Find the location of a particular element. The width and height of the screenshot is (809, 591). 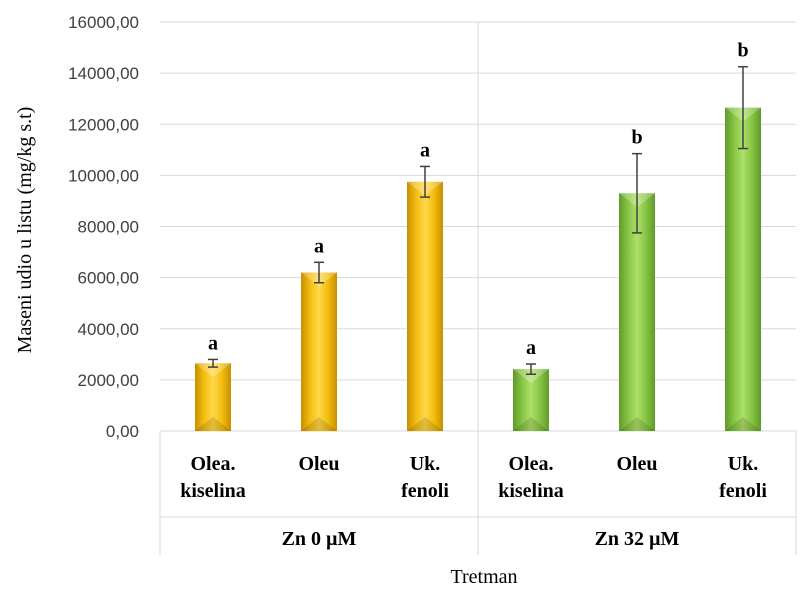

y-tick-label: 4000,00 is located at coordinates (108, 329).